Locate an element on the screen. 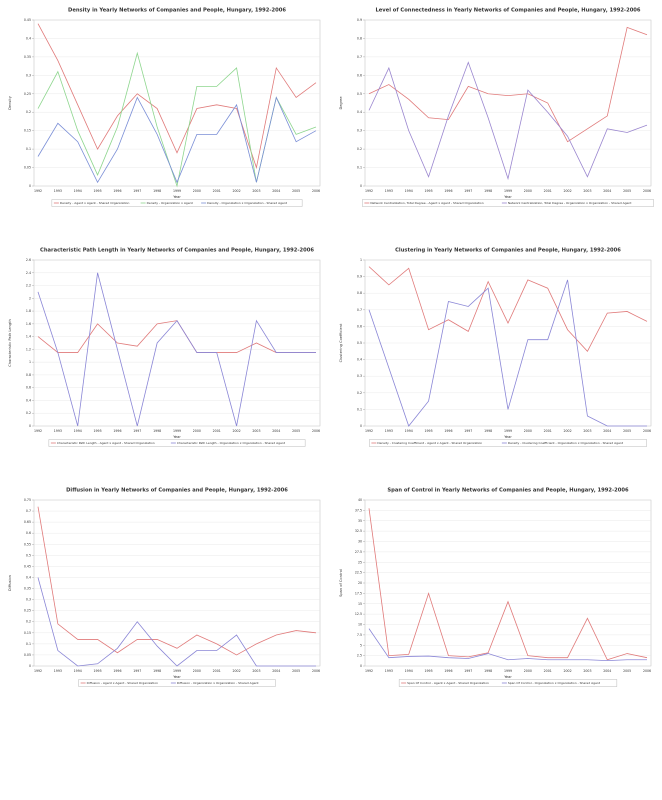 The height and width of the screenshot is (800, 662). y-tick-label: 0.55 is located at coordinates (27, 544).